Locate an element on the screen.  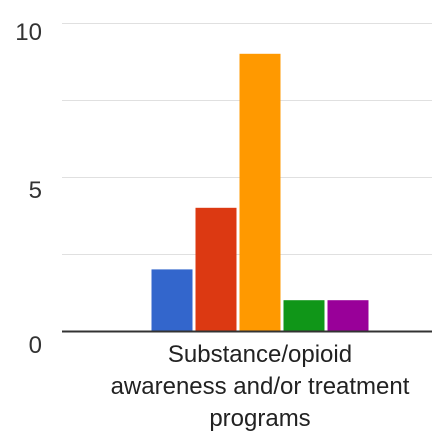
category-label-line: Substance/opioid is located at coordinates (260, 354).